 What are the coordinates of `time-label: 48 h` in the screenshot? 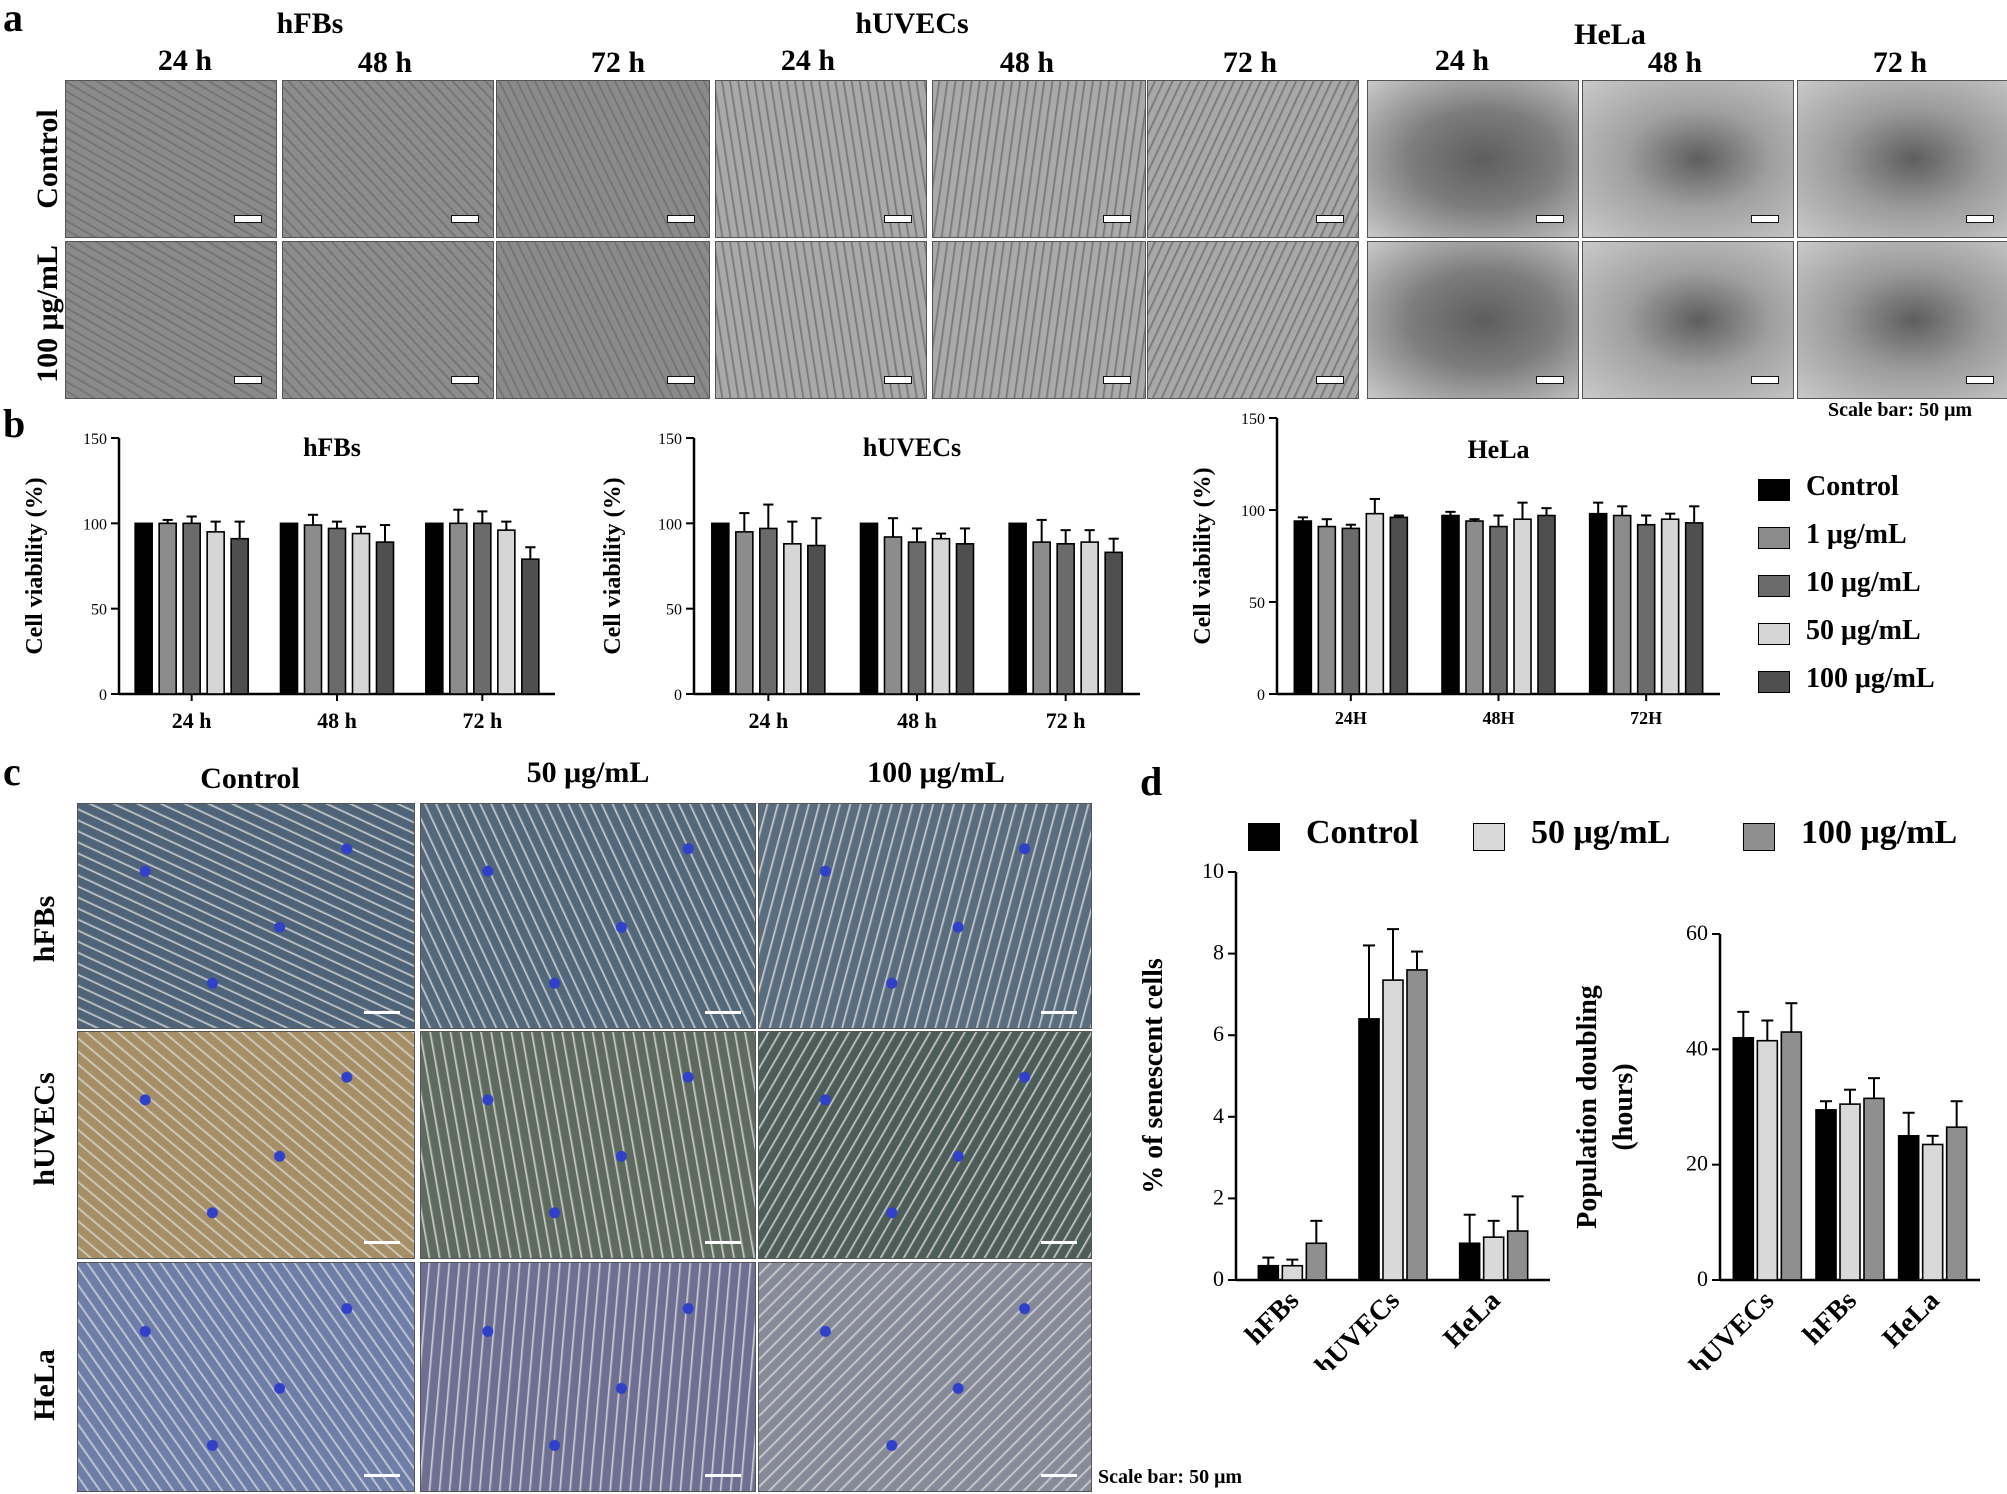 It's located at (1675, 62).